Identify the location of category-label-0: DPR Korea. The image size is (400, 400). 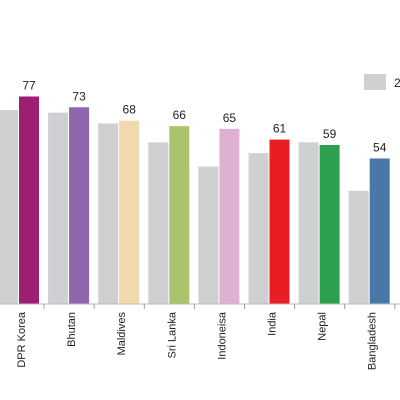
(22, 339).